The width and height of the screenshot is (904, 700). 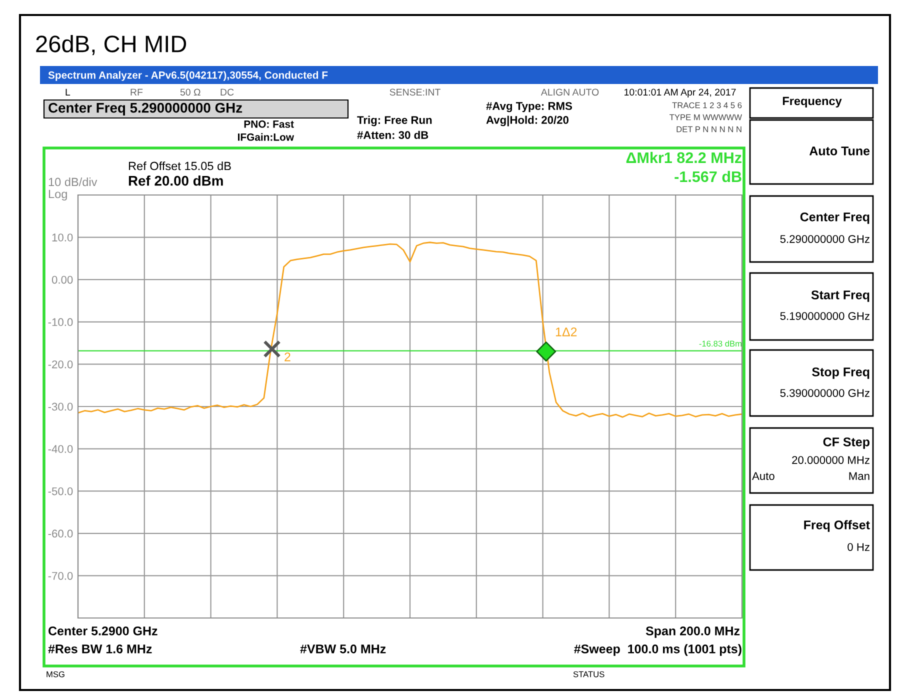 I want to click on text: 5.390000000 GHz, so click(x=825, y=393).